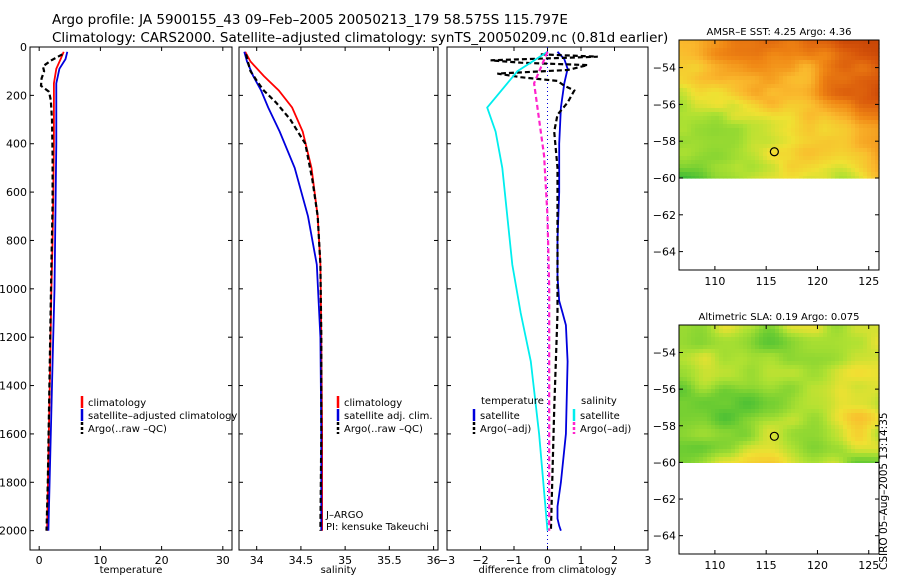  What do you see at coordinates (301, 560) in the screenshot?
I see `x-tick-label: 34.5` at bounding box center [301, 560].